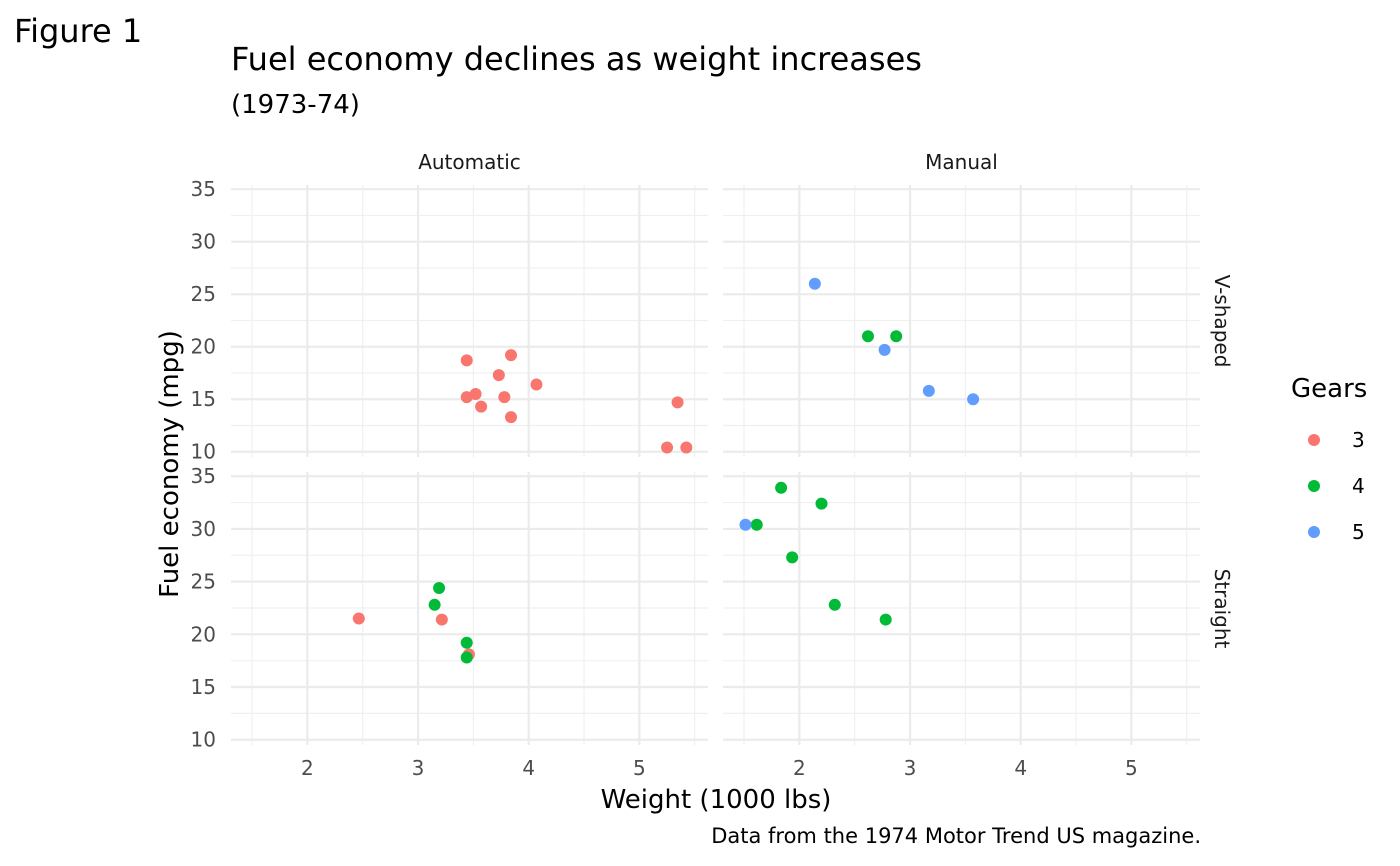  What do you see at coordinates (1222, 609) in the screenshot?
I see `facet-label-straight: Straight` at bounding box center [1222, 609].